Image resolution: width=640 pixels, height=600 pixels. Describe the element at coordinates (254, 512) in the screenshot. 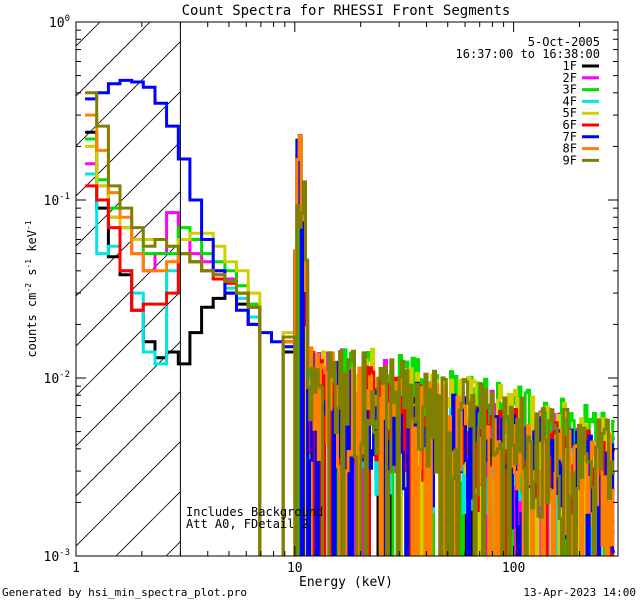

I see `annotation-background: Includes Background` at that location.